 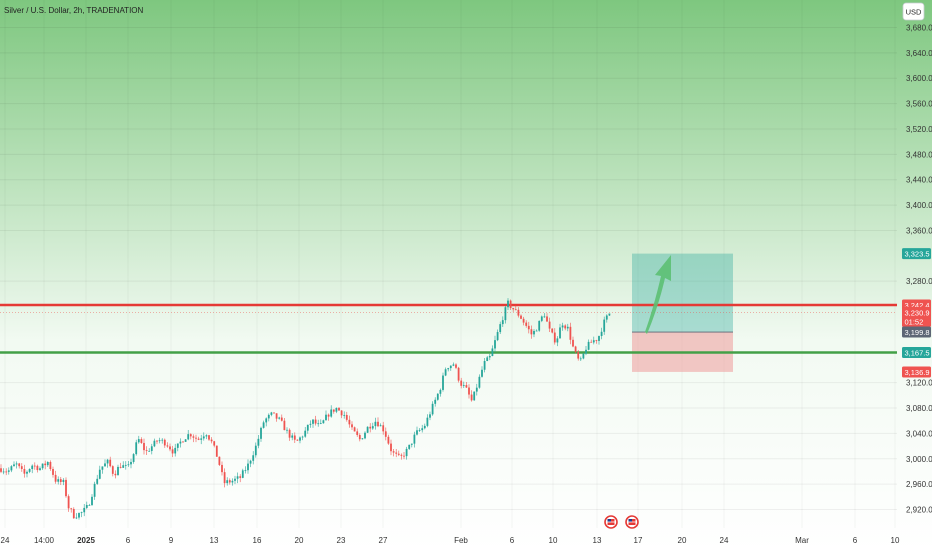 What do you see at coordinates (919, 408) in the screenshot?
I see `y-tick-label: 3,080.0` at bounding box center [919, 408].